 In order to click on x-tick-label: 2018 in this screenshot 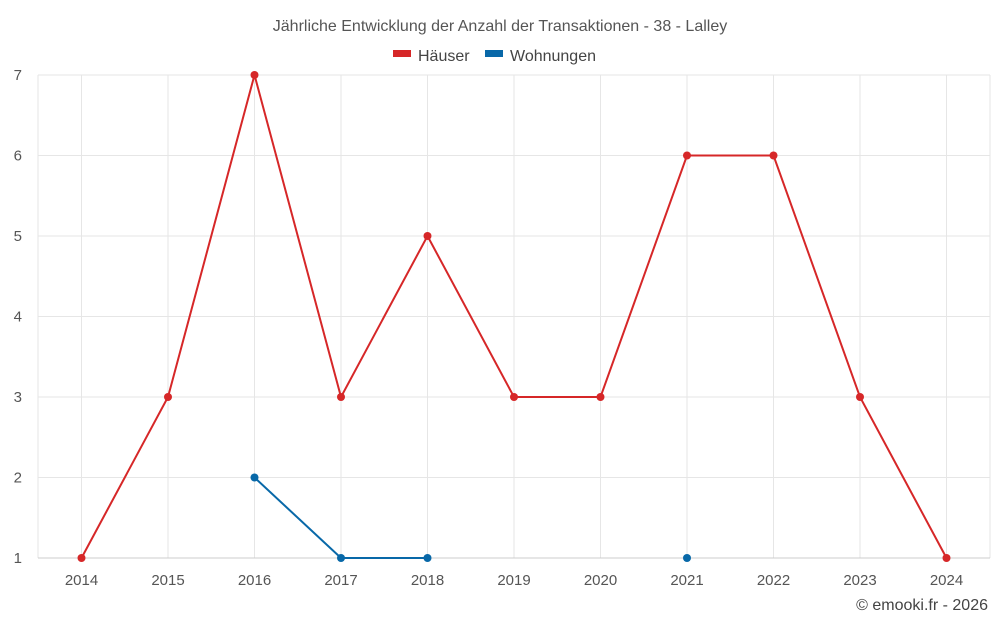, I will do `click(427, 580)`.